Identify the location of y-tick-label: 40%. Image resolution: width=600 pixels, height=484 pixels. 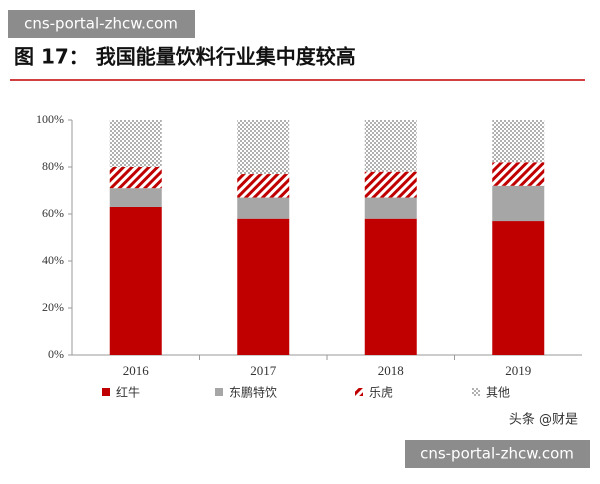
(53, 260).